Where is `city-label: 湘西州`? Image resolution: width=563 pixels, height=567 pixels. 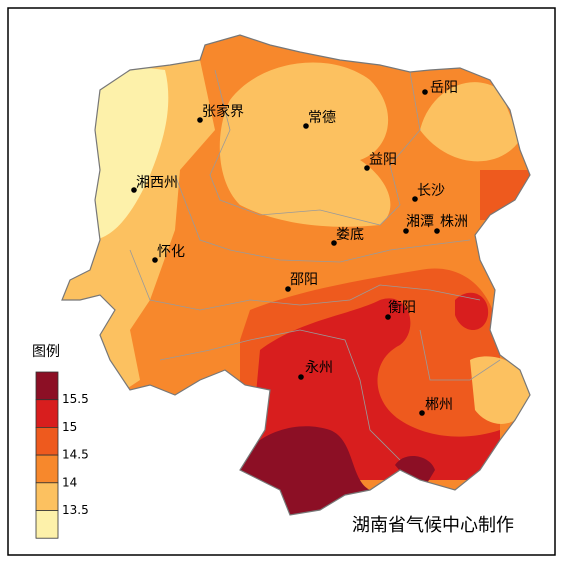
city-label: 湘西州 is located at coordinates (157, 183).